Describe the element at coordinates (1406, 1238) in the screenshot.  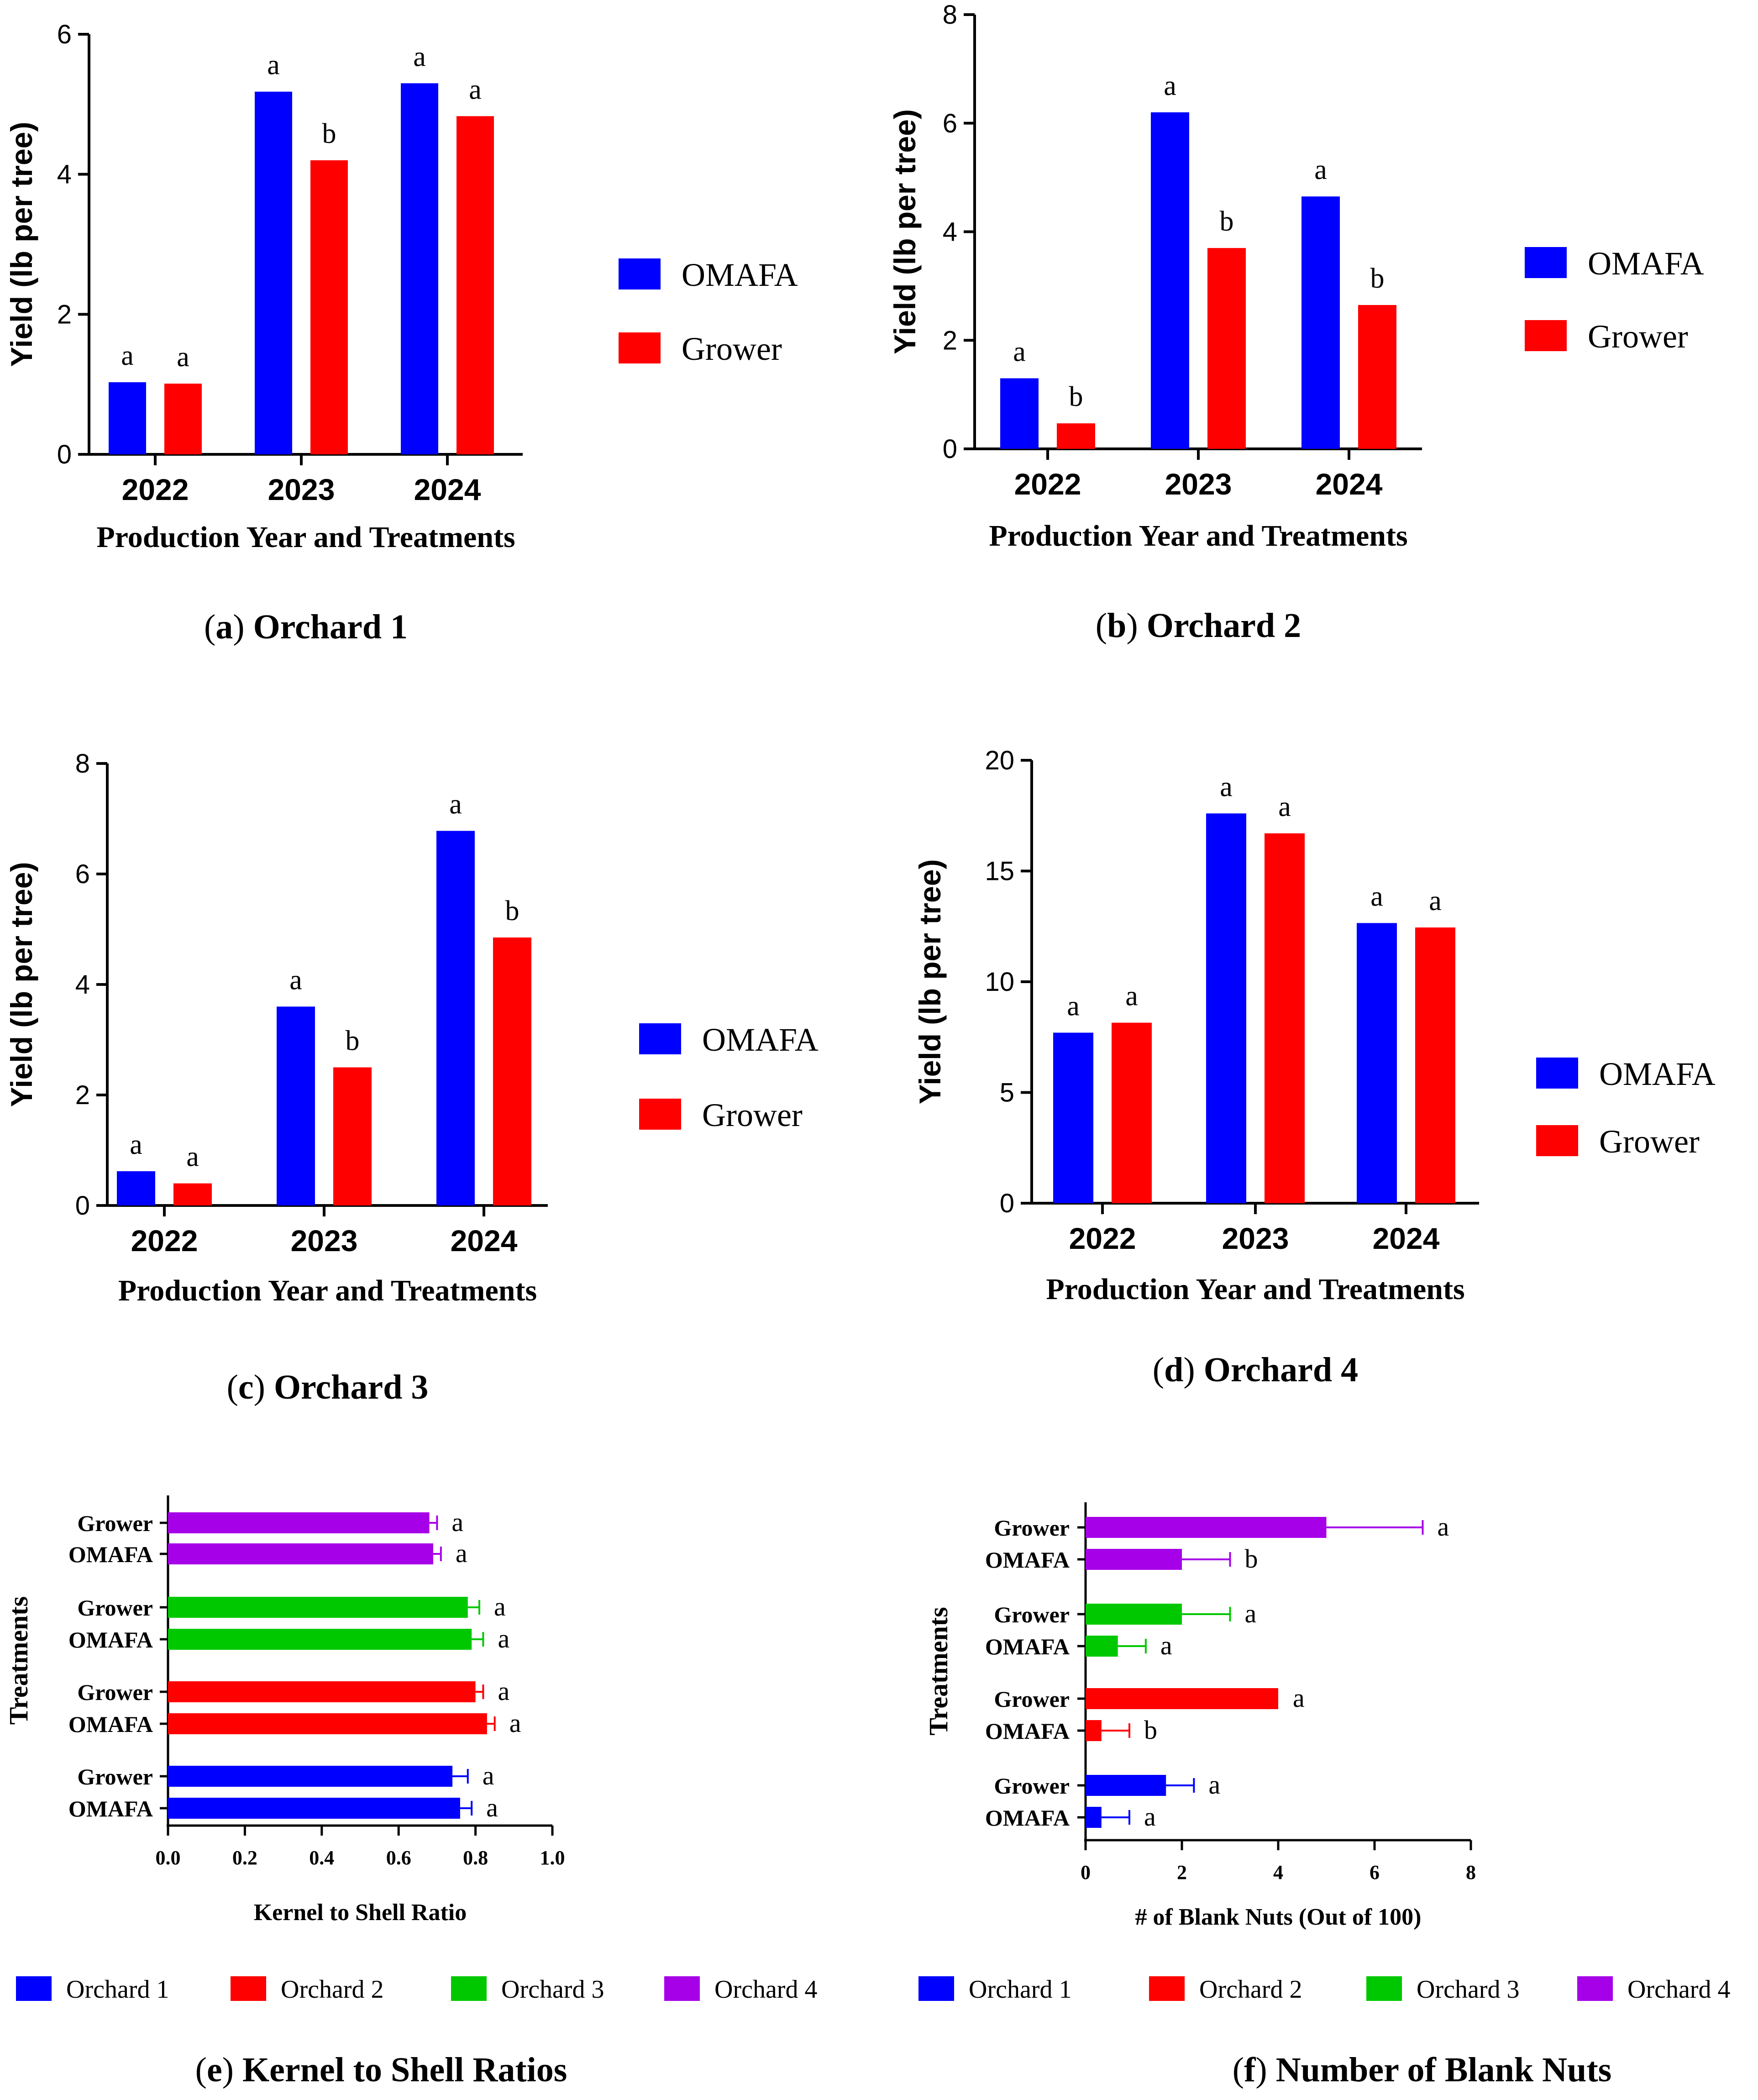
I see `x-tick-label-d-2024: 2024` at that location.